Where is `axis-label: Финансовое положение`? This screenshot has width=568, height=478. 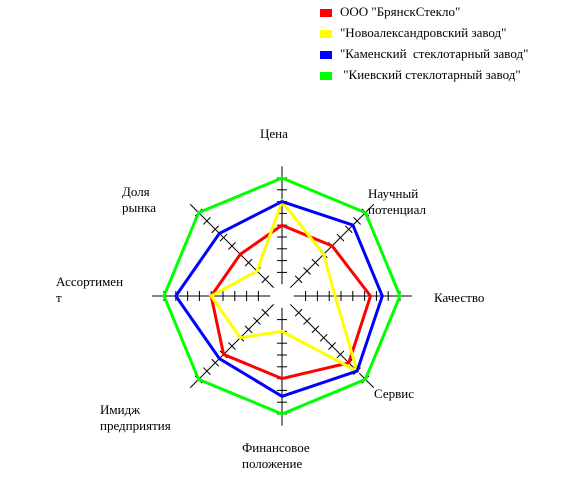
axis-label: Финансовое положение is located at coordinates (276, 455).